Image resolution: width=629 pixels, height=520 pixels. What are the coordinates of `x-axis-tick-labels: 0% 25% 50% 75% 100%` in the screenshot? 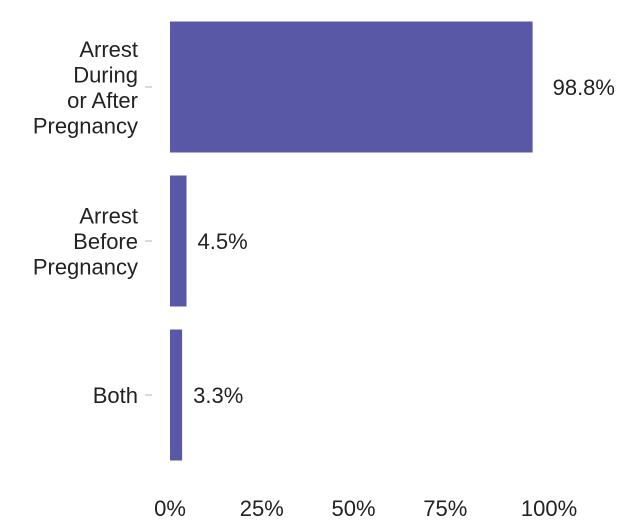 It's located at (365, 508).